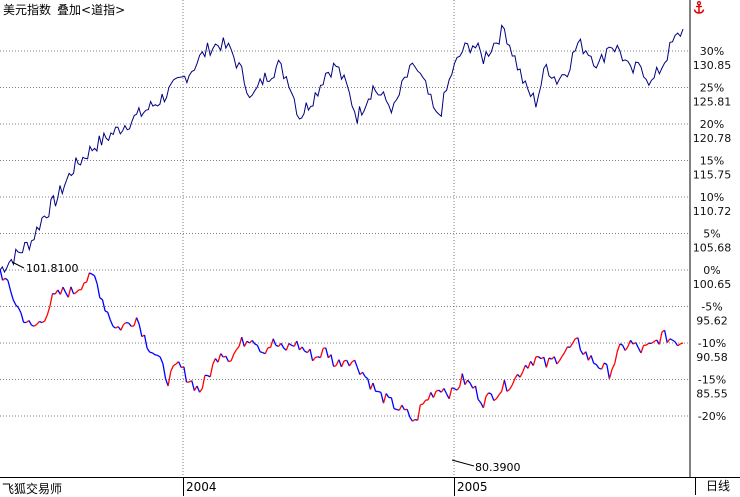 The height and width of the screenshot is (497, 740). Describe the element at coordinates (717, 486) in the screenshot. I see `period-selector: 日线` at that location.